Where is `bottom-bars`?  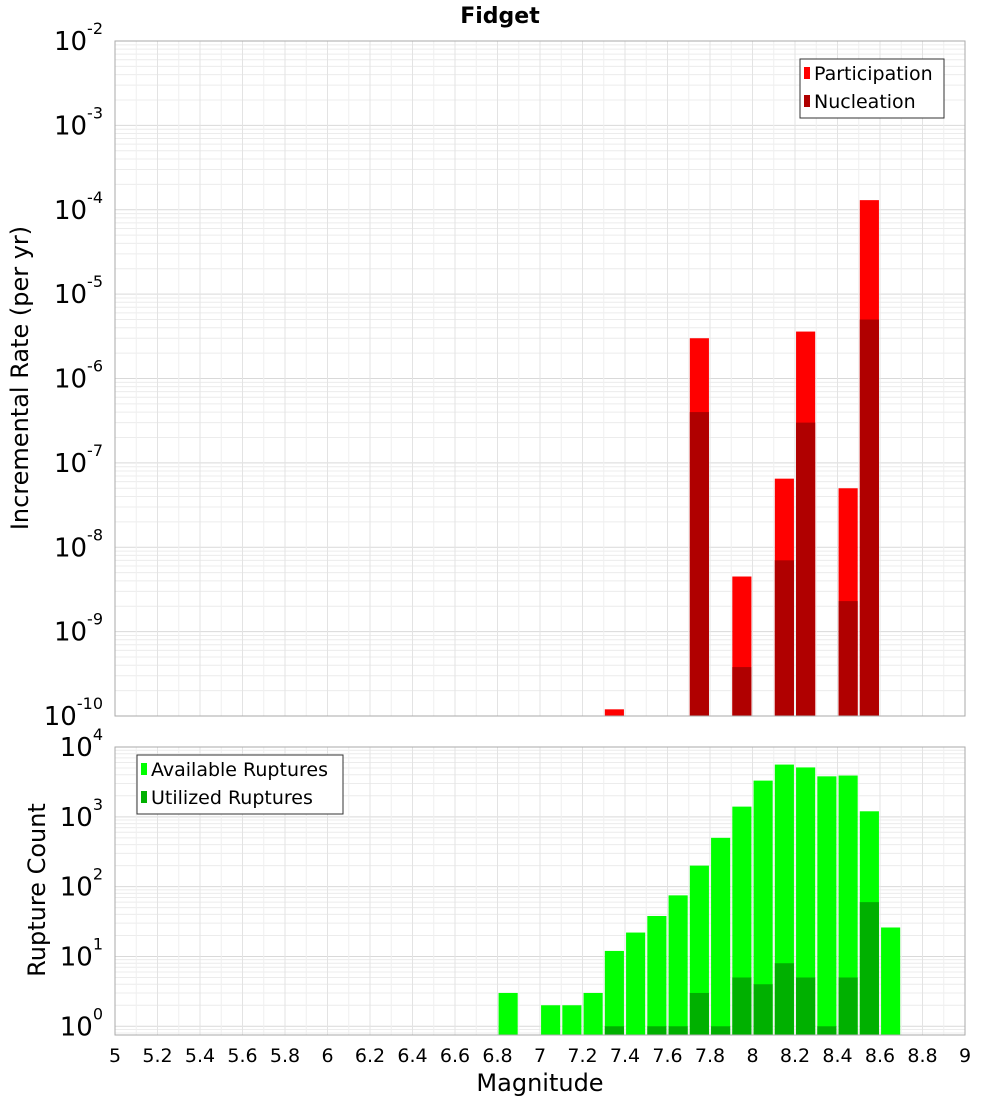
bottom-bars is located at coordinates (699, 899).